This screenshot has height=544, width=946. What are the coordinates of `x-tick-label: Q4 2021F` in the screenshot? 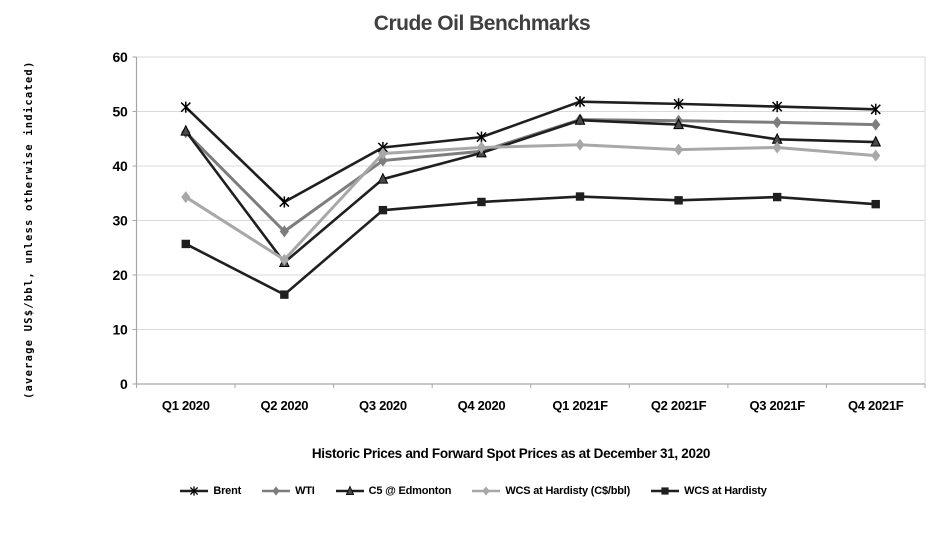 It's located at (876, 405).